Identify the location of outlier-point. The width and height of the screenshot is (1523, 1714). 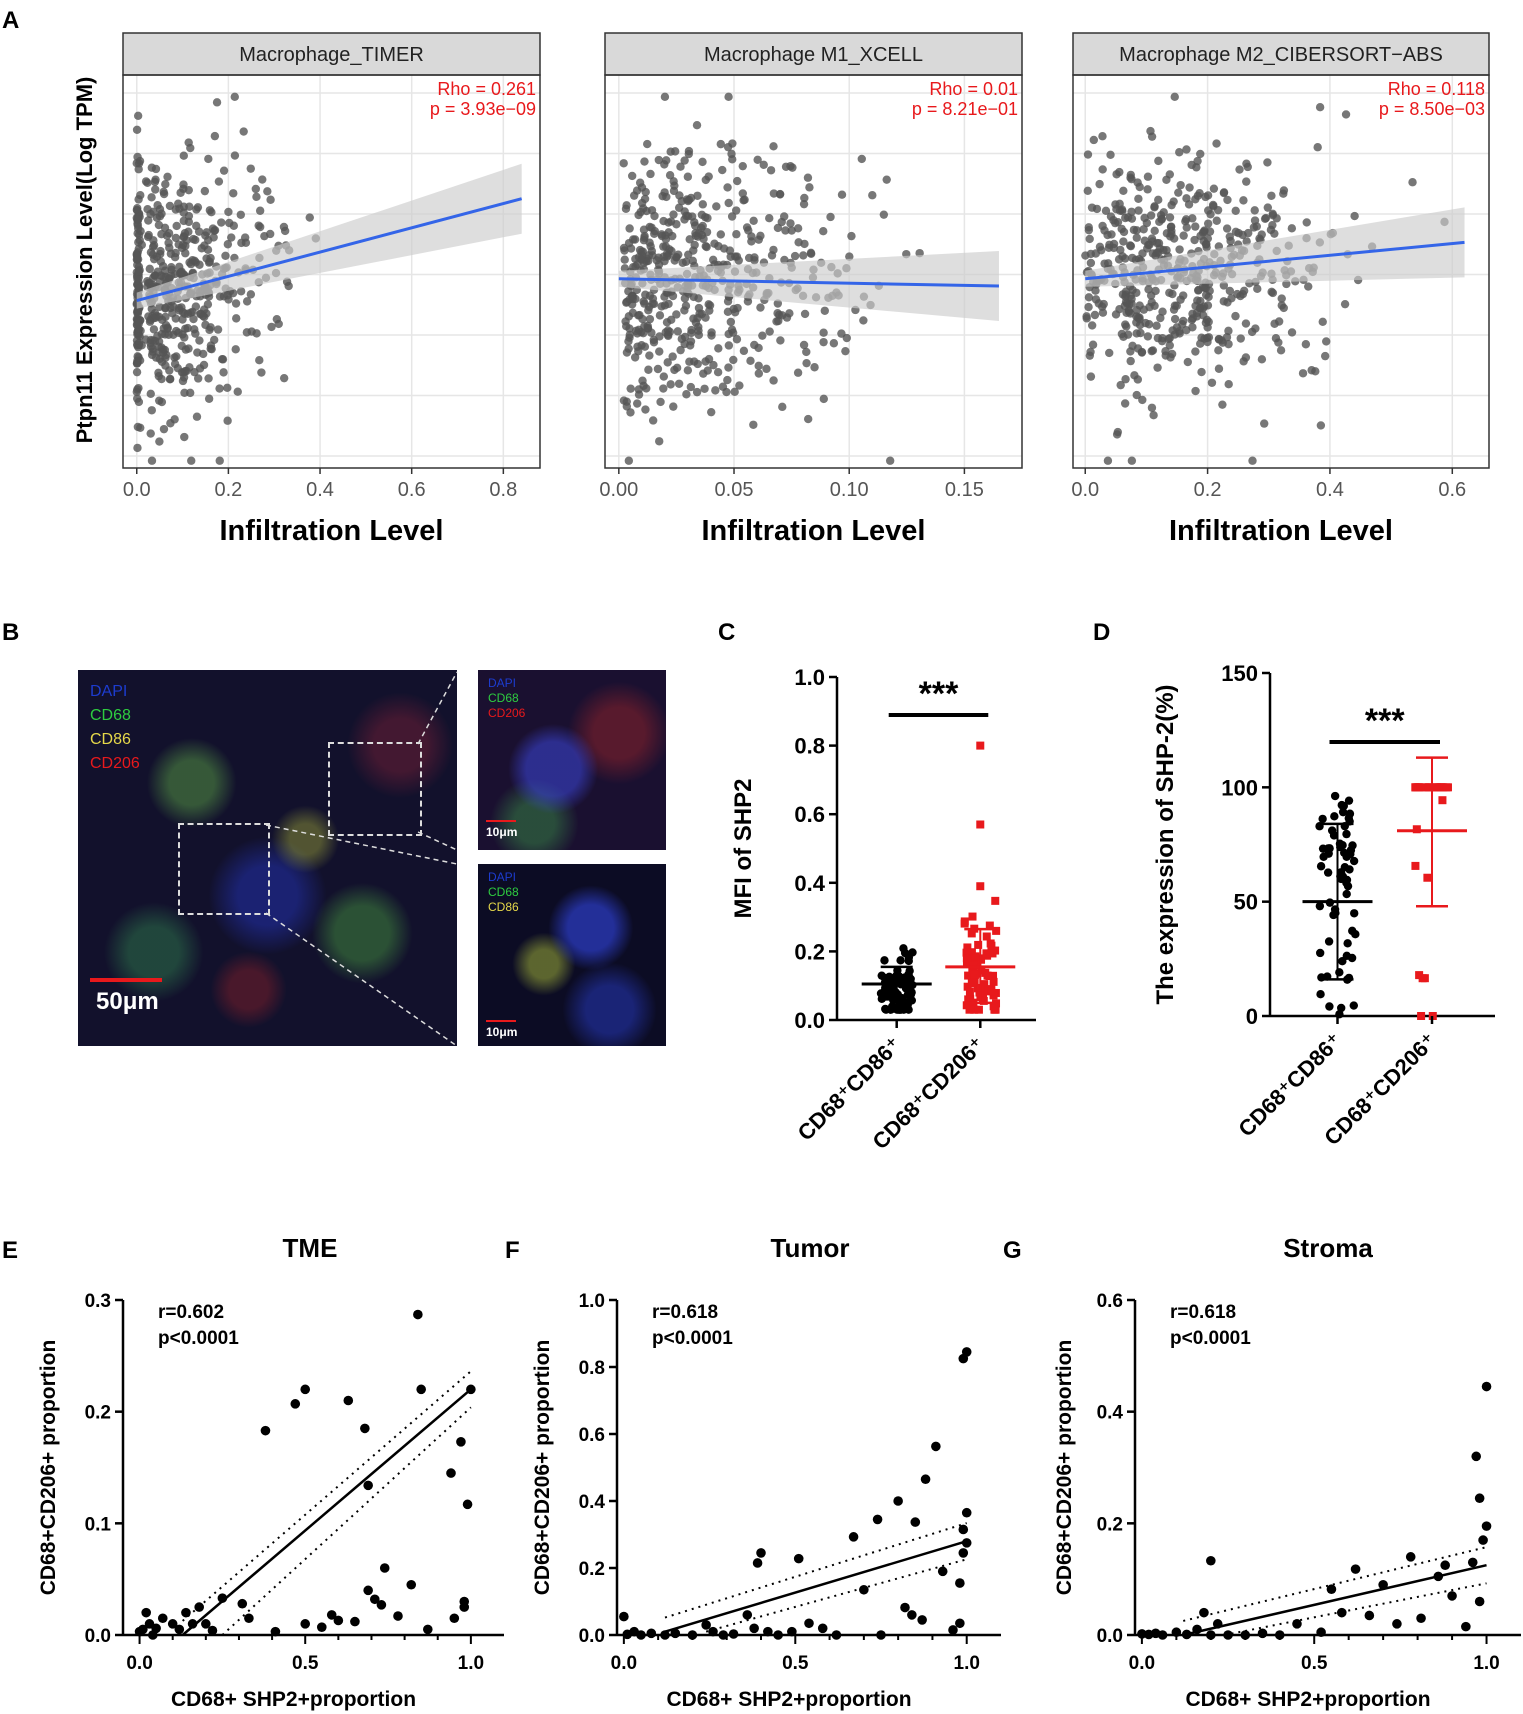
(980, 886).